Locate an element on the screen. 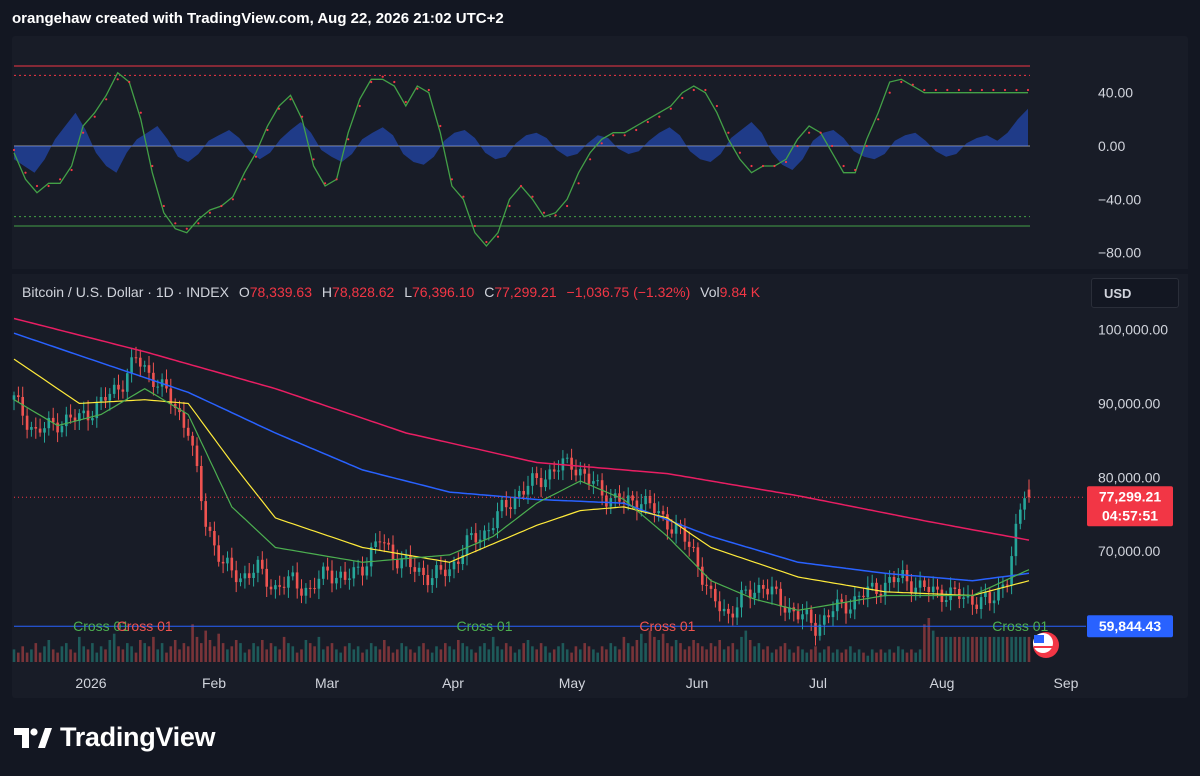  price-y-tick-label: 70,000.00 is located at coordinates (1129, 551).